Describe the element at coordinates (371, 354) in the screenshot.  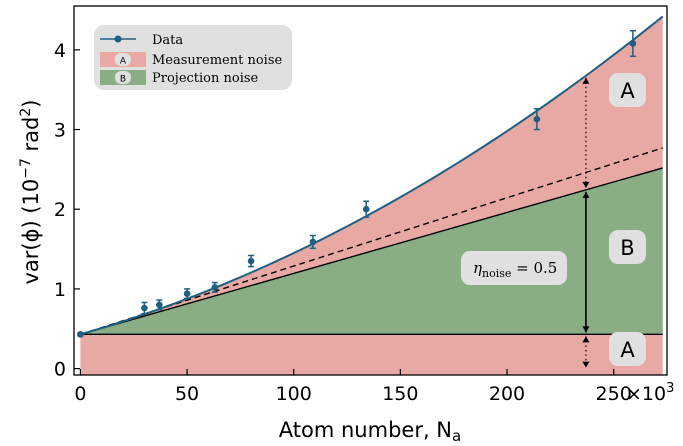
I see `measurement-noise-region-lower` at that location.